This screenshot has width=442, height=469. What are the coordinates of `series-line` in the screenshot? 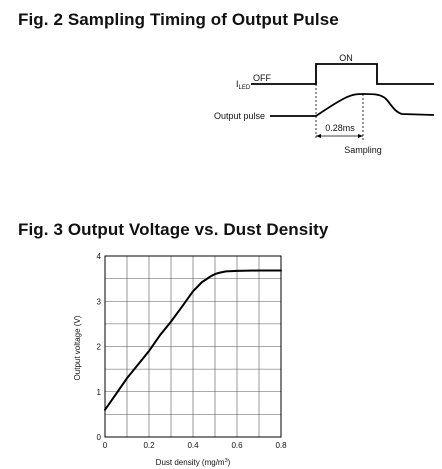 It's located at (193, 340).